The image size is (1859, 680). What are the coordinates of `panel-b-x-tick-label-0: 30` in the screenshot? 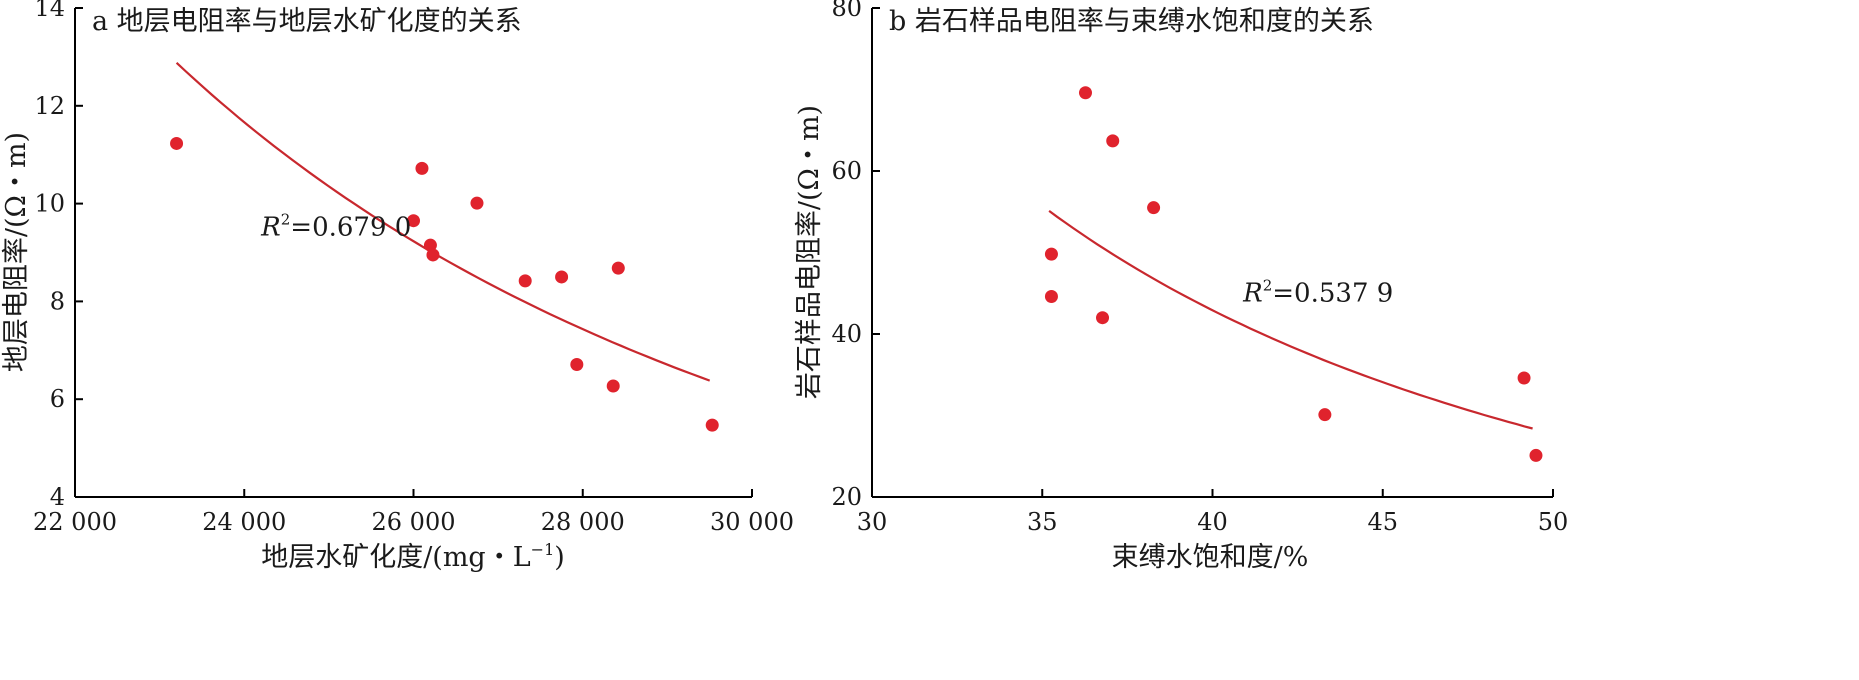 It's located at (872, 522).